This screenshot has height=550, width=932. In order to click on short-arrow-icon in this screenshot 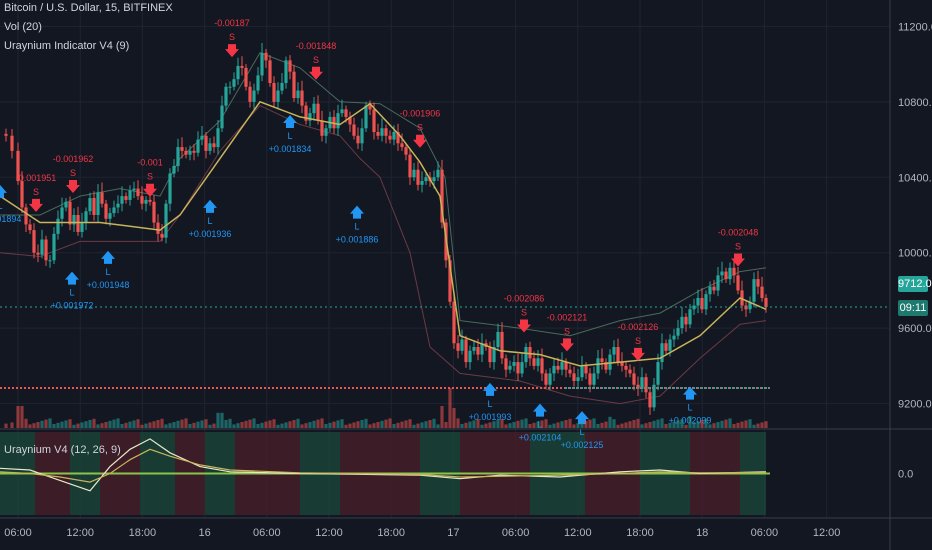, I will do `click(524, 326)`.